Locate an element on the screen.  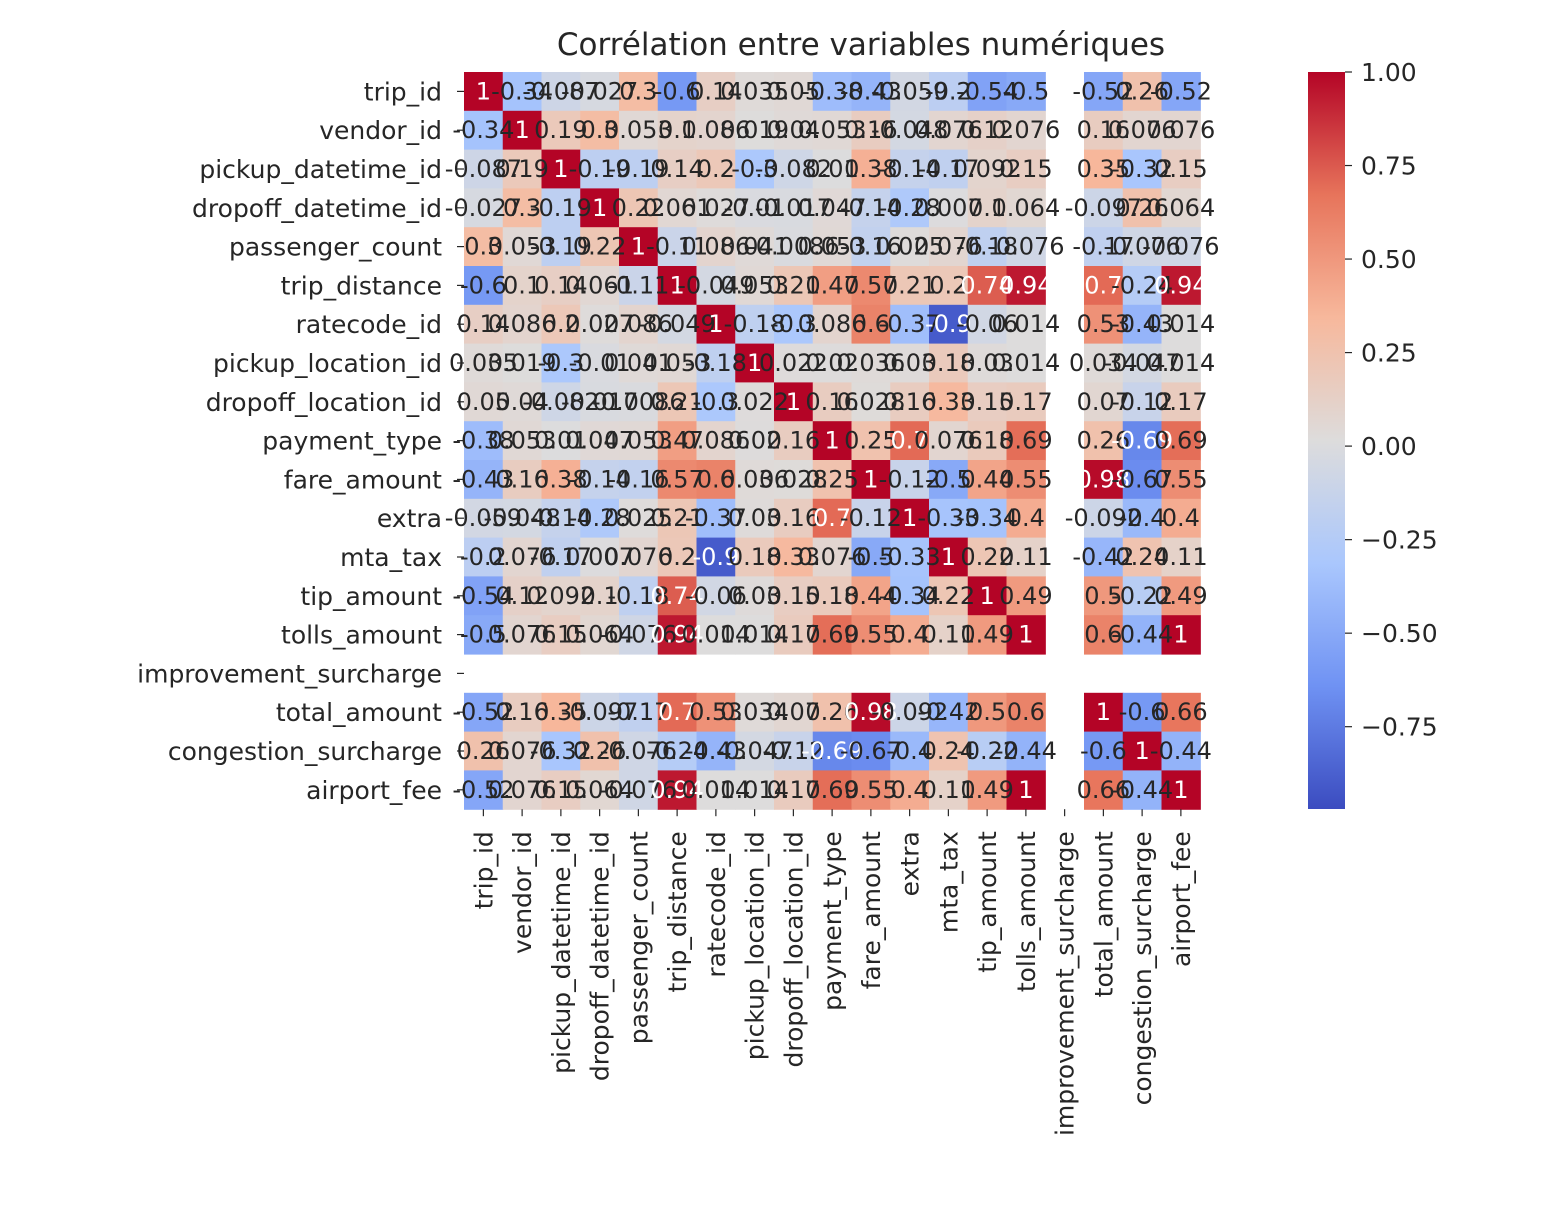
cell-annotation: 0.57 is located at coordinates (676, 479).